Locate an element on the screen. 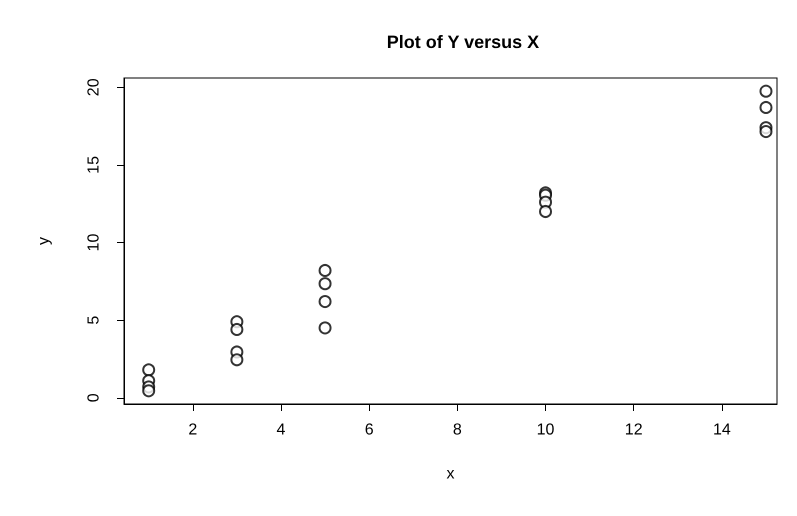 This screenshot has width=797, height=516. x-tick-label: 4 is located at coordinates (281, 430).